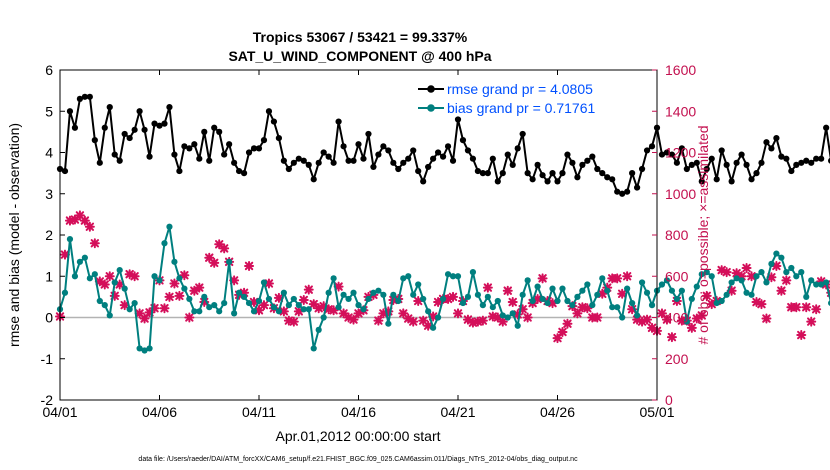 The height and width of the screenshot is (470, 830). I want to click on chart-title-line2: SAT_U_WIND_COMPONENT @ 400 hPa, so click(359, 56).